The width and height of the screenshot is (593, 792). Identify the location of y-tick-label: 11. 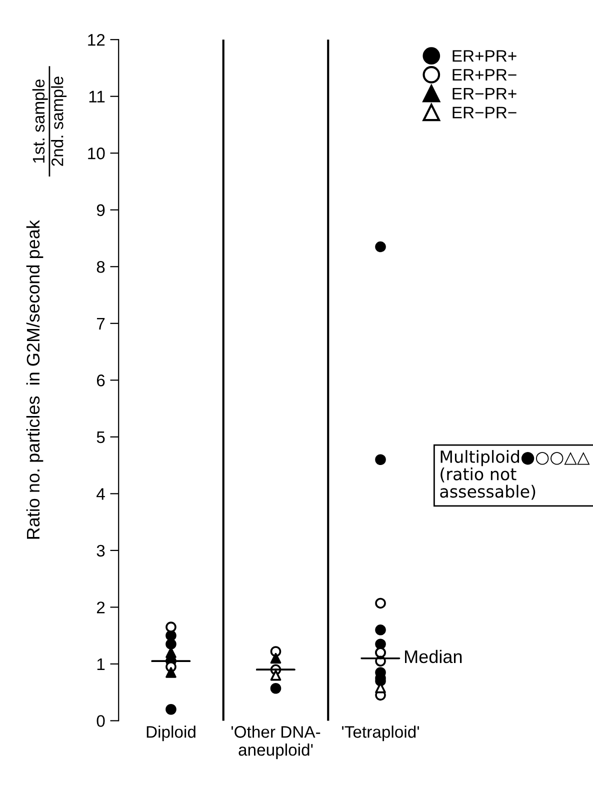
(97, 96).